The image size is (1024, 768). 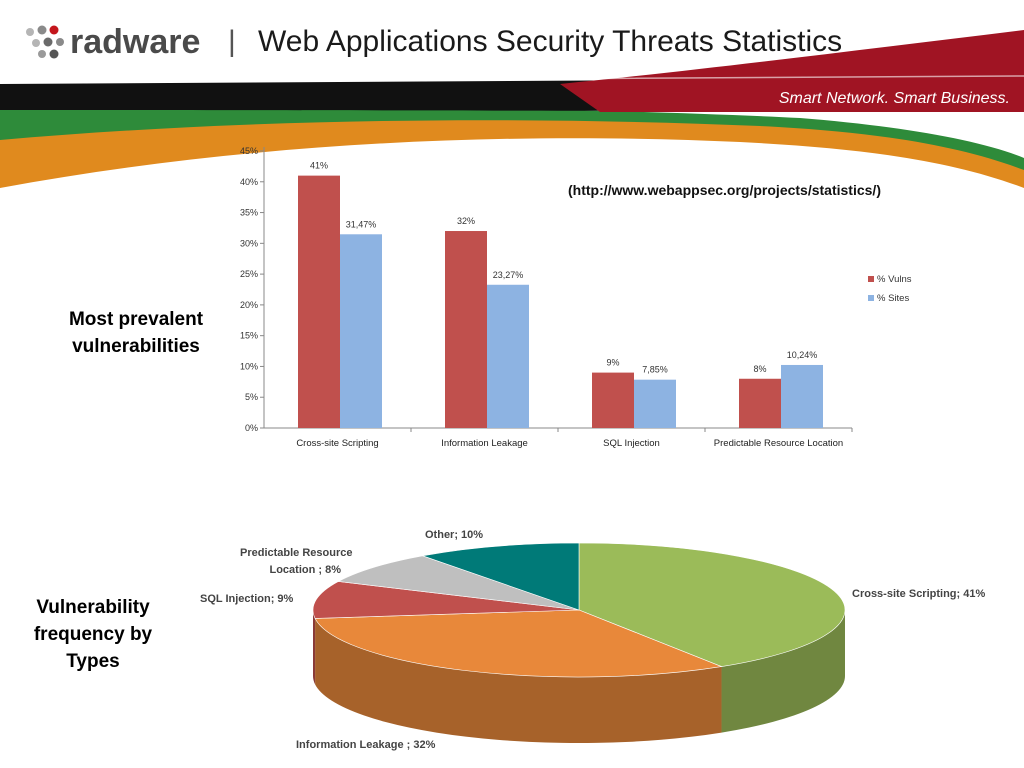 What do you see at coordinates (894, 98) in the screenshot?
I see `tagline: Smart Network. Smart Business.` at bounding box center [894, 98].